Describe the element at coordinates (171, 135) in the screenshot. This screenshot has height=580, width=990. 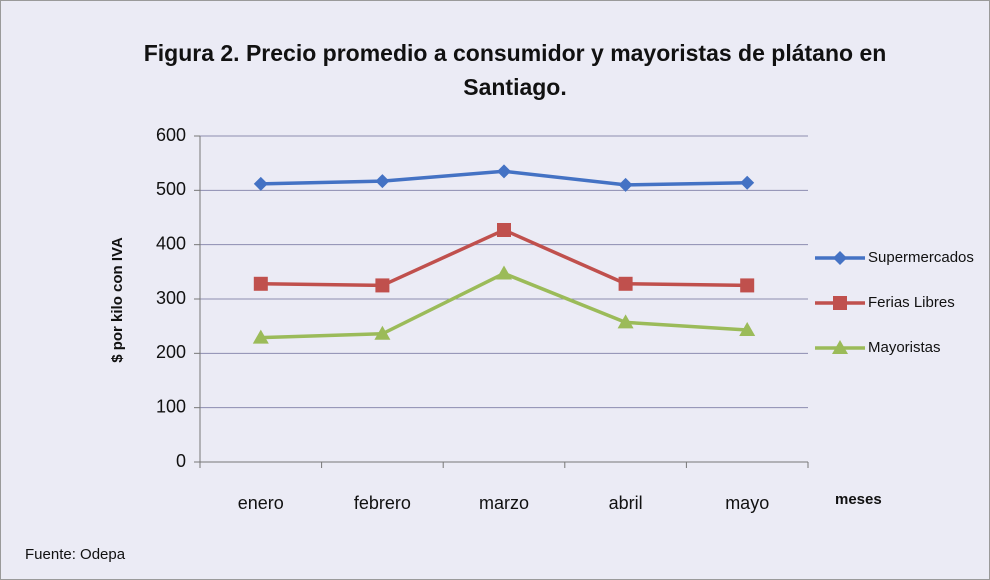
I see `y-tick-label: 600` at that location.